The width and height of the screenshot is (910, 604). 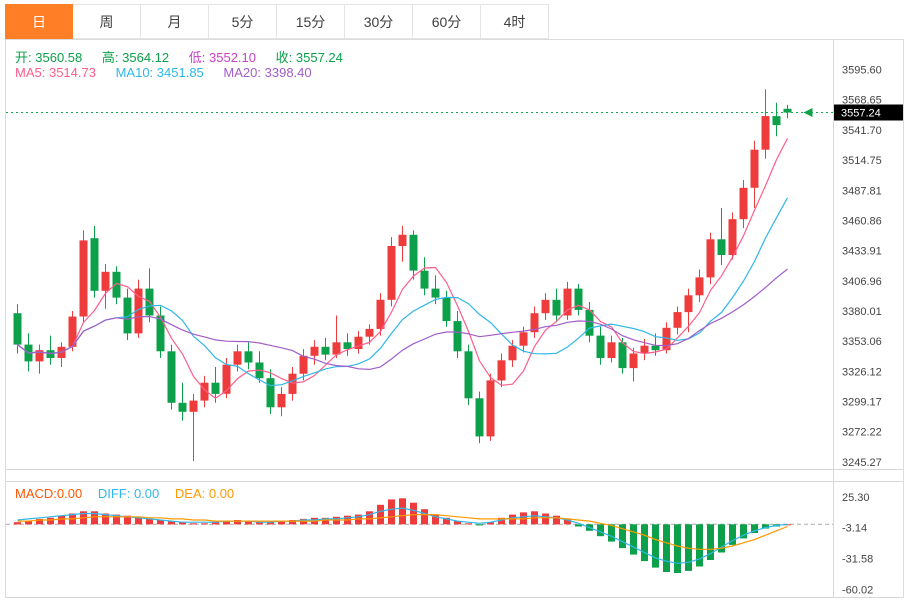 I want to click on svg-text: 3568.65, so click(x=862, y=101).